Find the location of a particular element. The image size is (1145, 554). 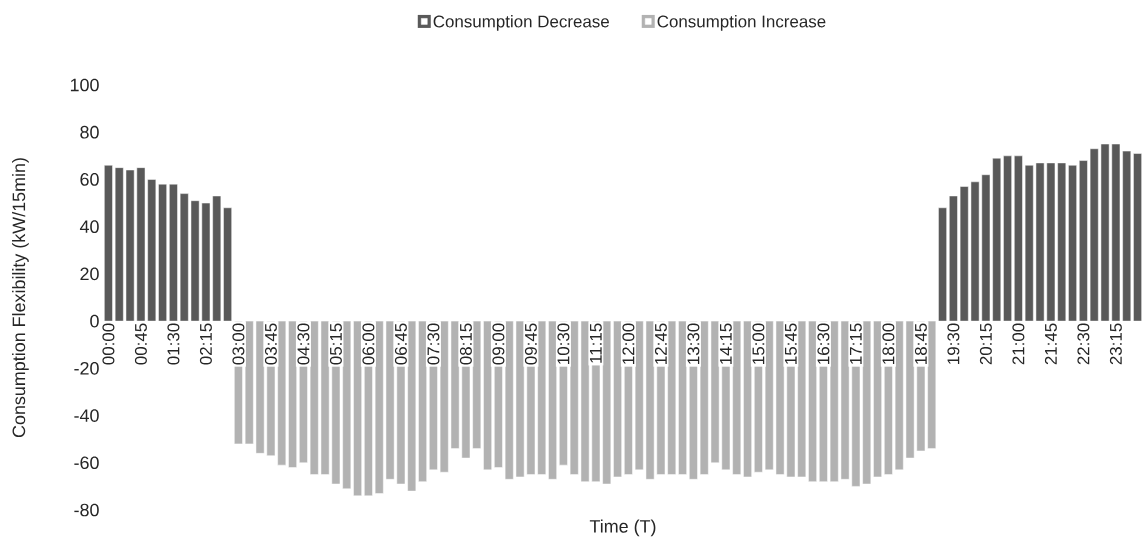

x-axis-title: Time (T) is located at coordinates (622, 528).